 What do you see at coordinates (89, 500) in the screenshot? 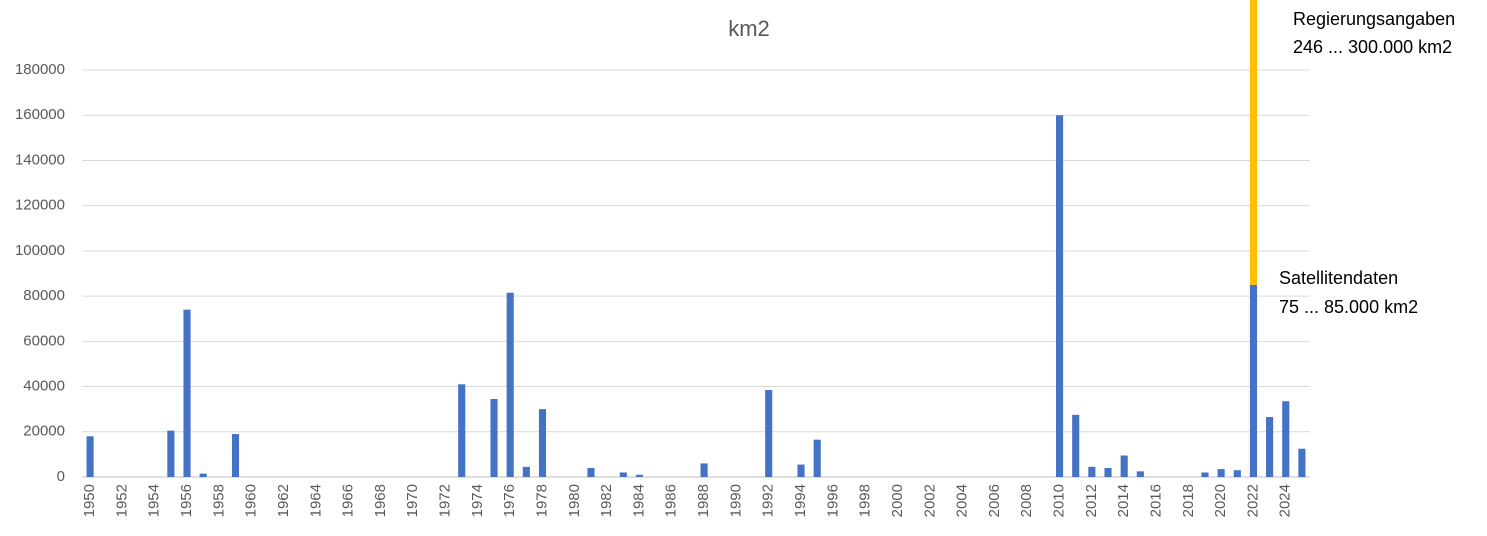
I see `x-tick-label: 1950` at bounding box center [89, 500].